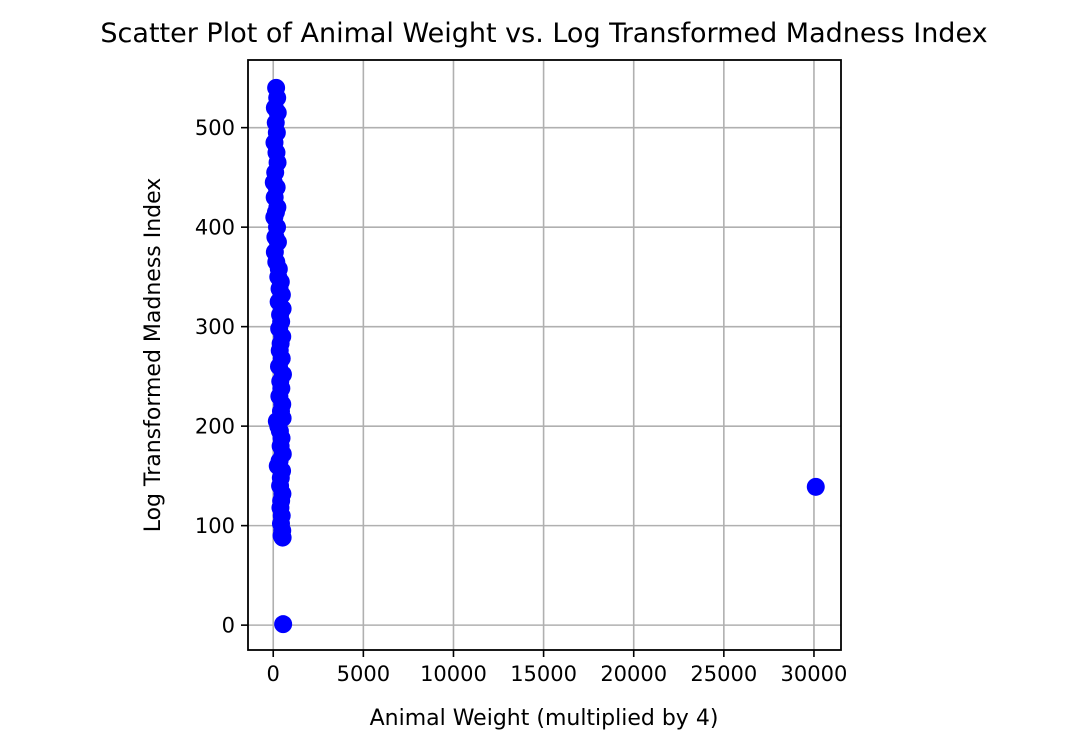 The width and height of the screenshot is (1088, 751). Describe the element at coordinates (543, 674) in the screenshot. I see `x-tick-label: 15000` at that location.